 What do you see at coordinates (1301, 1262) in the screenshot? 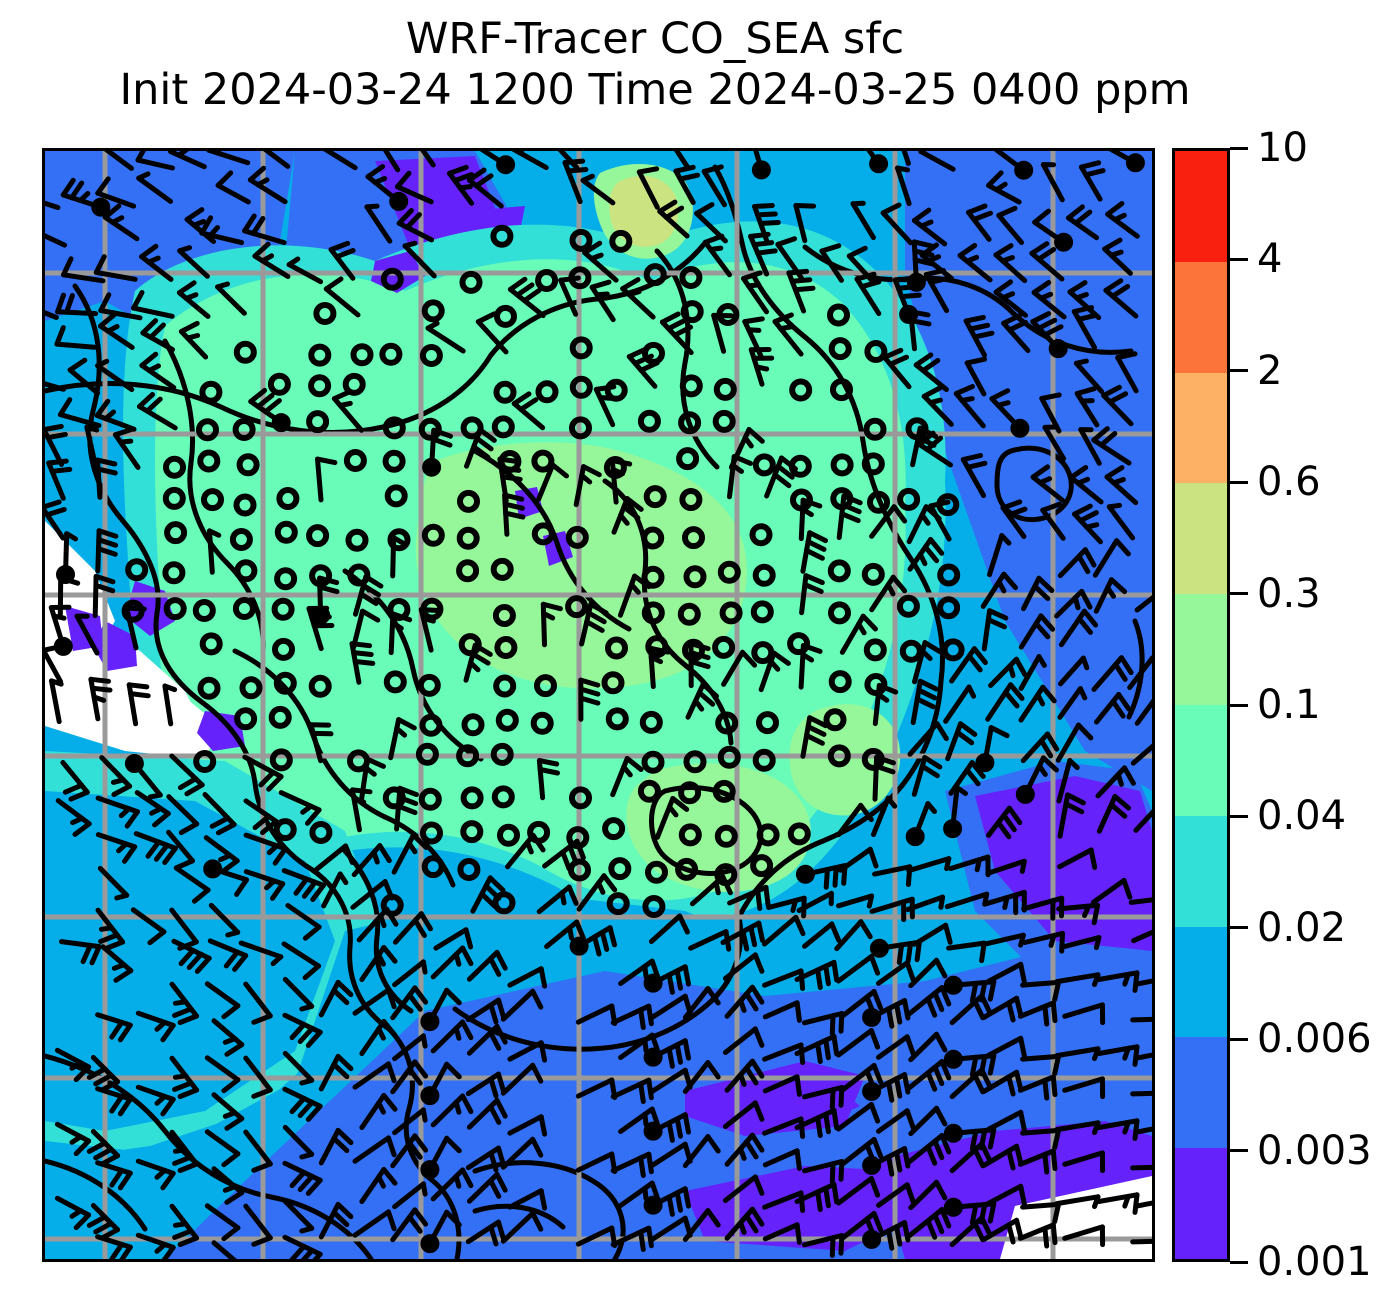
I see `colorbar-tick: 0.001` at bounding box center [1301, 1262].